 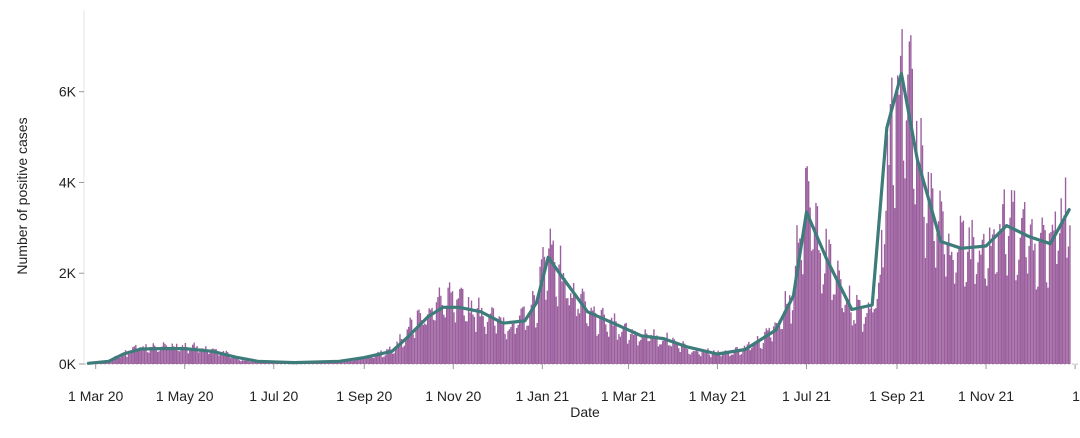 I want to click on x-tick-label: 1 Nov 20, so click(x=453, y=396).